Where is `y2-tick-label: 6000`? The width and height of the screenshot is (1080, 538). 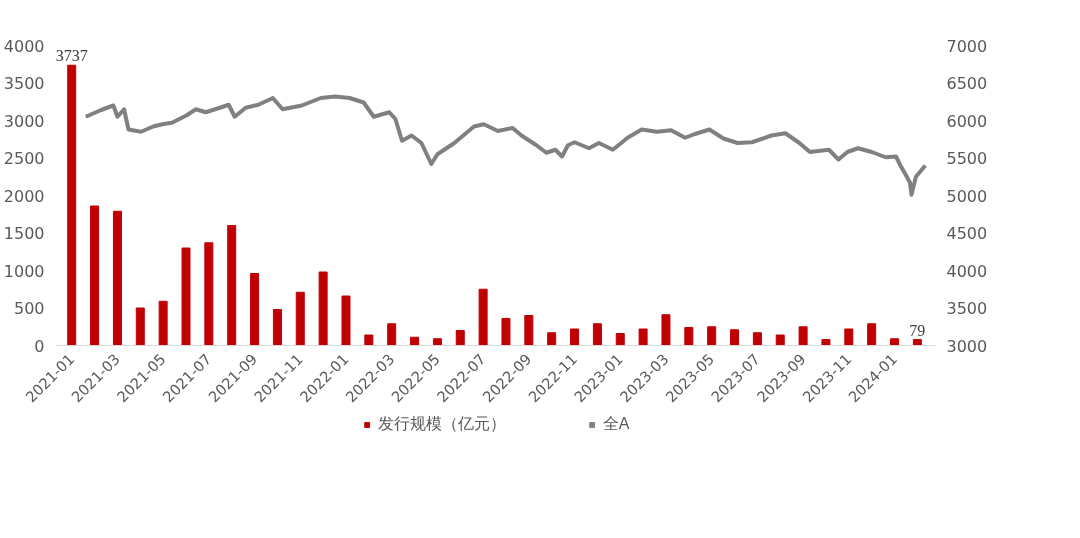
y2-tick-label: 6000 is located at coordinates (967, 121).